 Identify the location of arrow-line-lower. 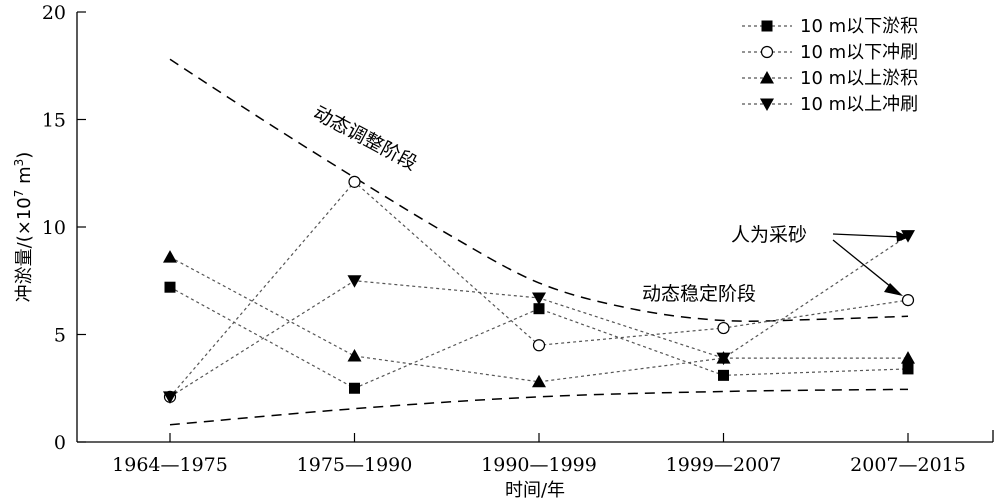
(864, 265).